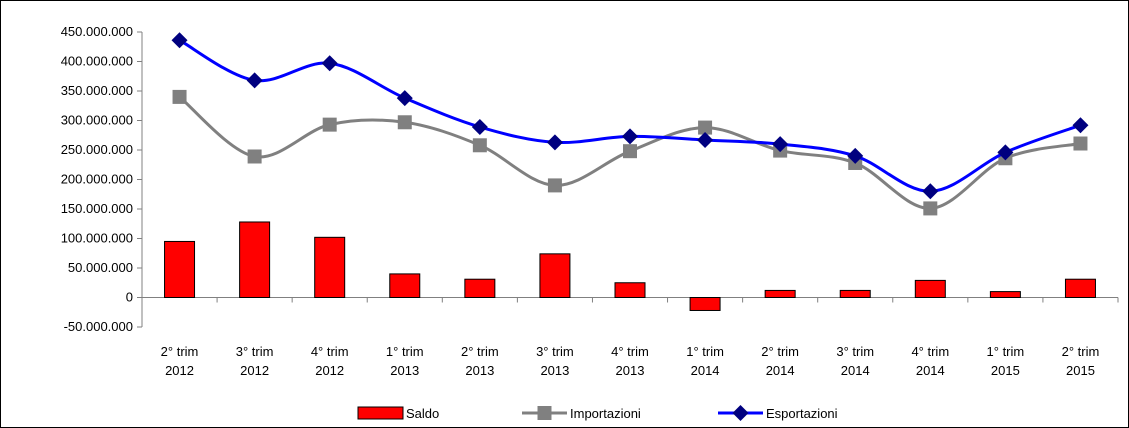  What do you see at coordinates (97, 149) in the screenshot?
I see `y-tick-label: 250.000.000` at bounding box center [97, 149].